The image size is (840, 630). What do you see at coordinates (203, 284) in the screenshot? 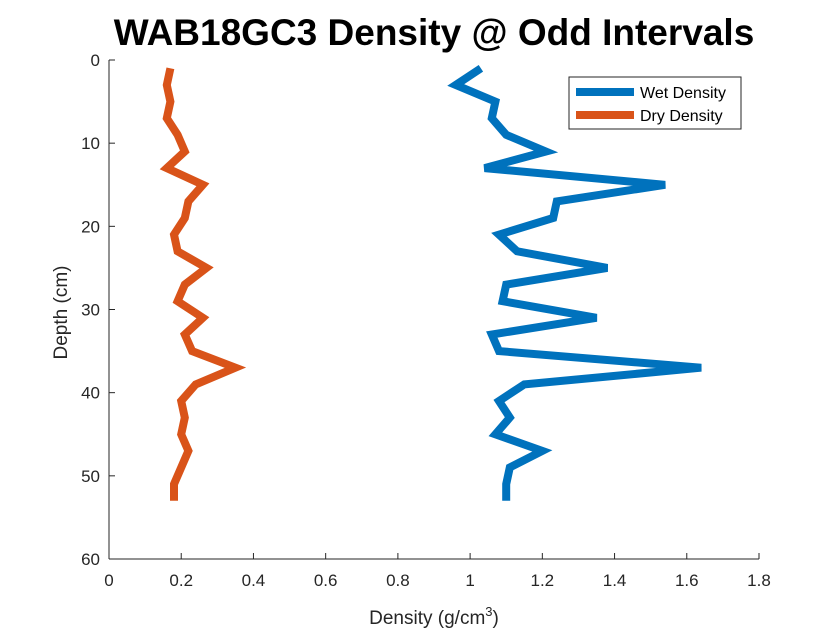
I see `series-line-dry-density` at bounding box center [203, 284].